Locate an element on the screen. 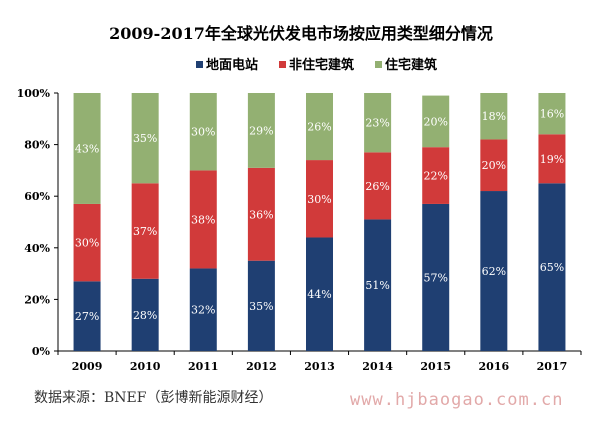  data-label: 28% is located at coordinates (145, 315).